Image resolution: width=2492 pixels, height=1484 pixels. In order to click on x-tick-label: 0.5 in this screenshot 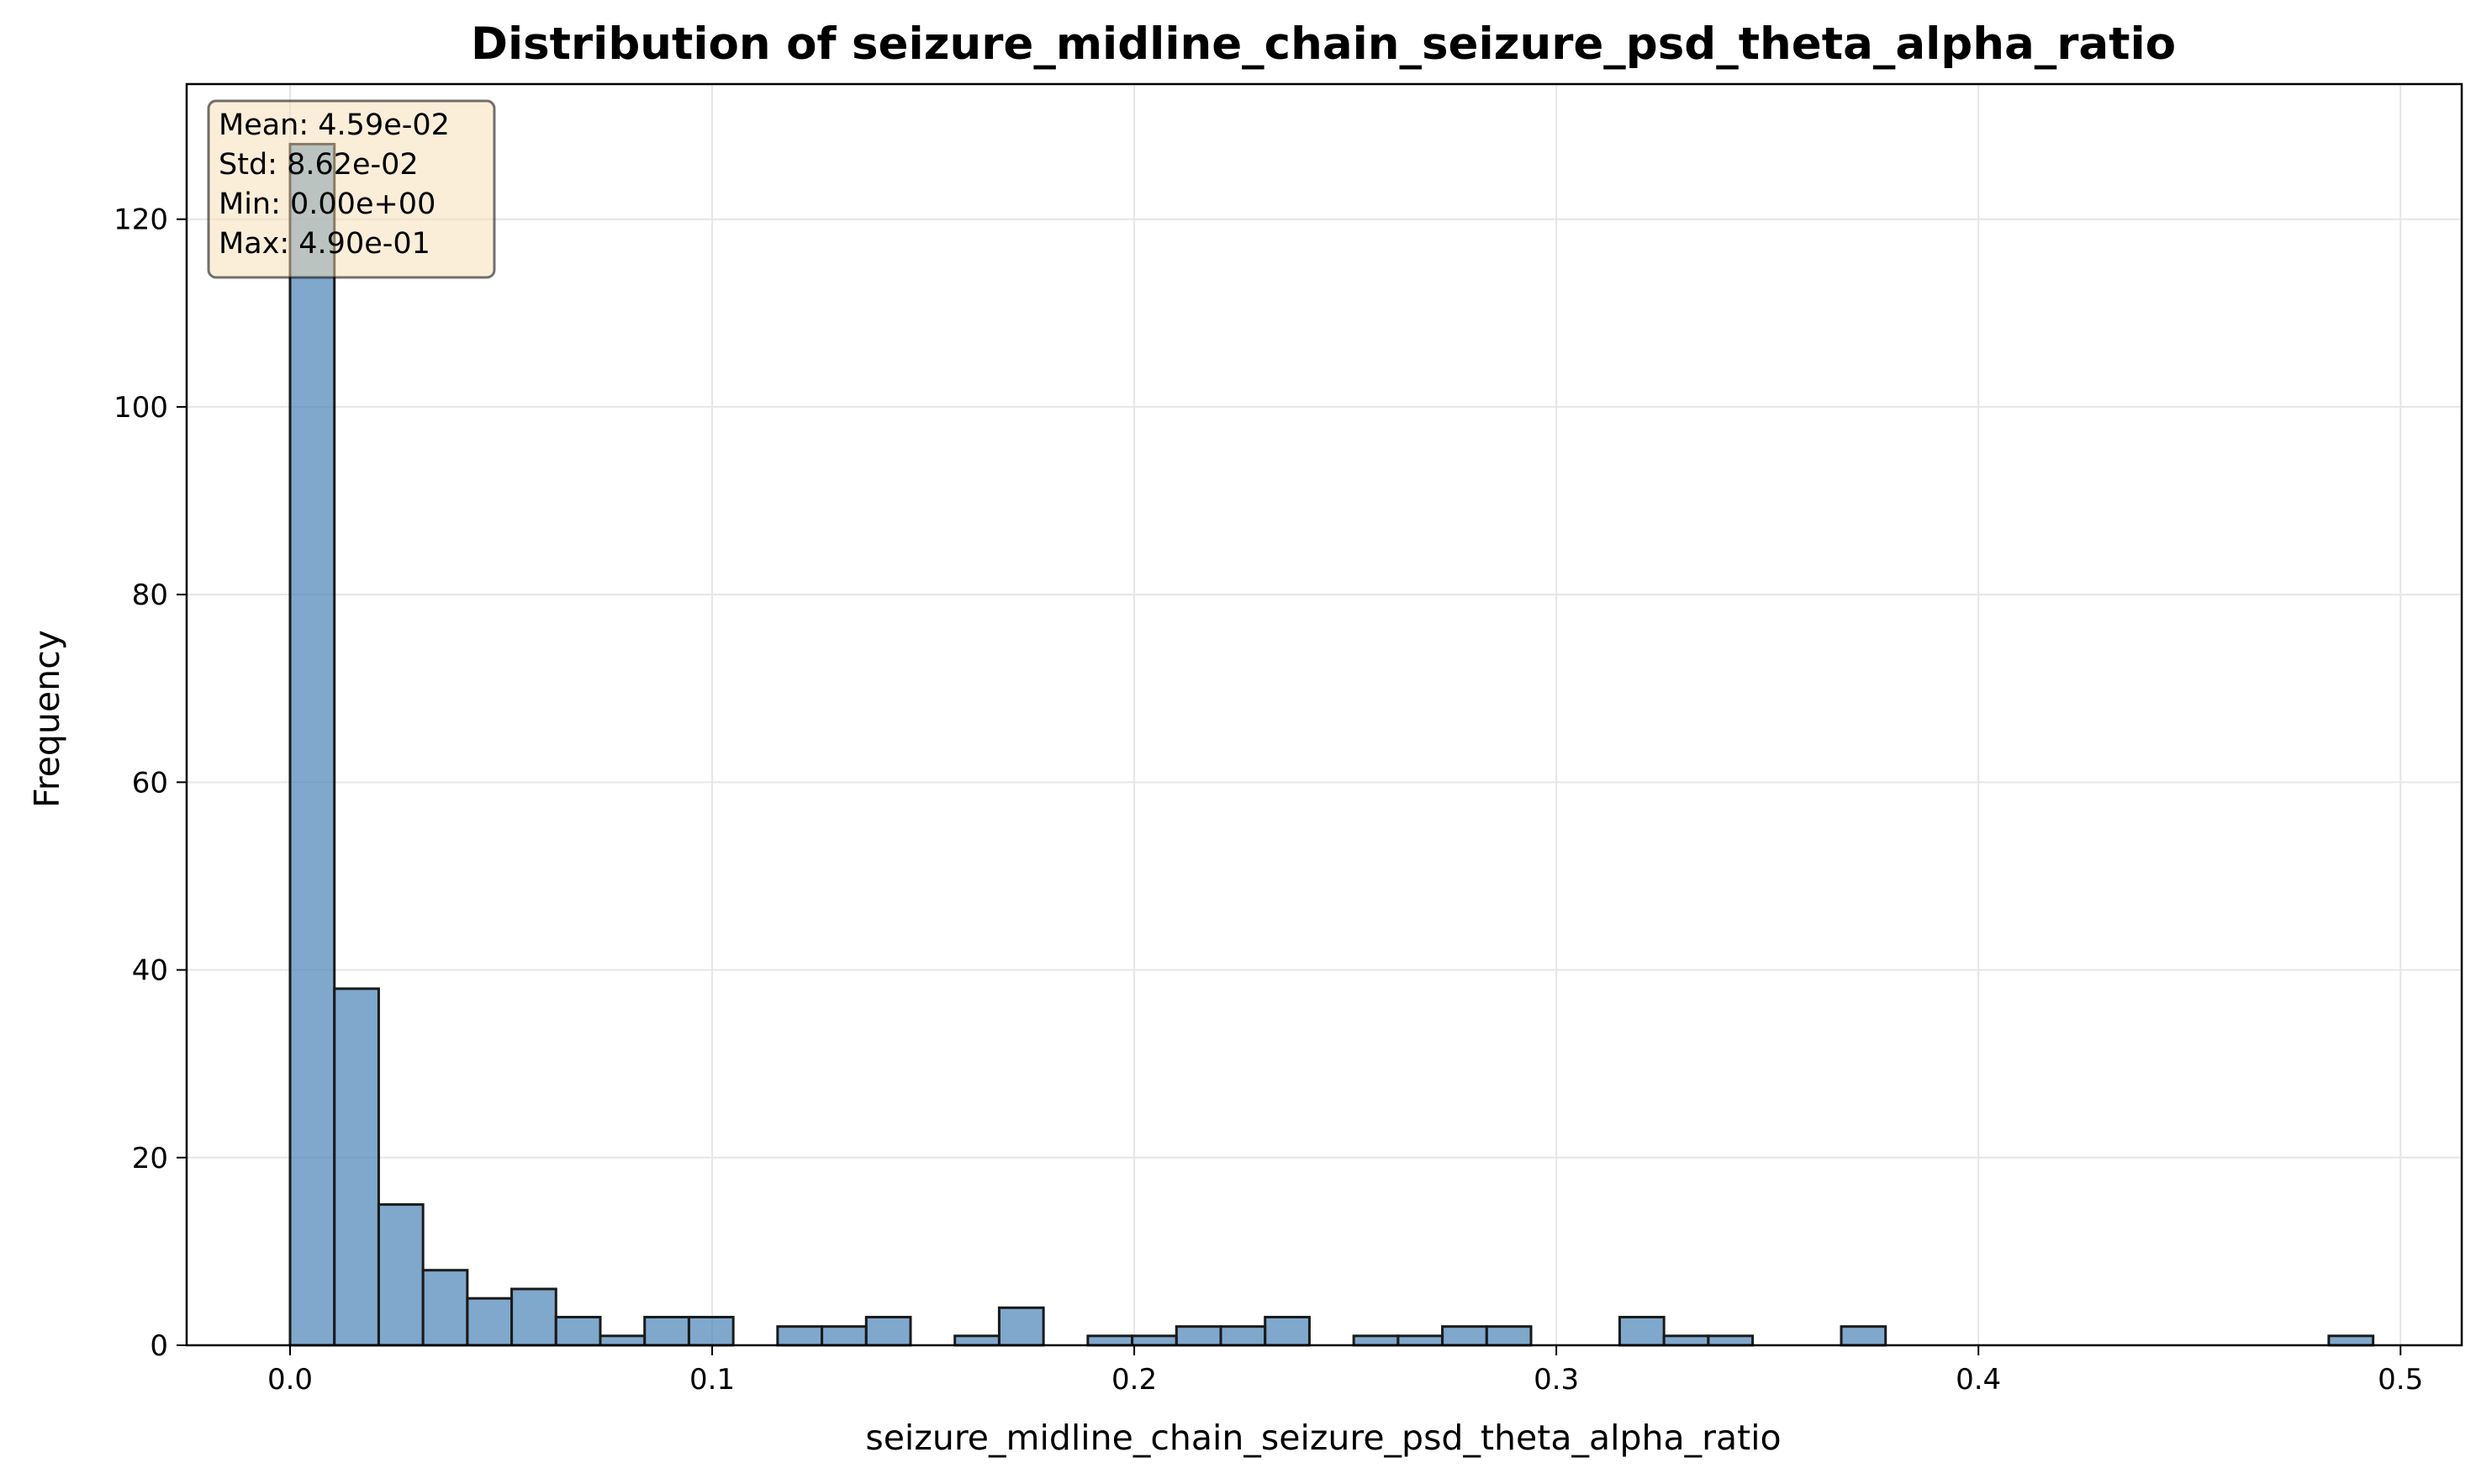, I will do `click(2400, 1380)`.